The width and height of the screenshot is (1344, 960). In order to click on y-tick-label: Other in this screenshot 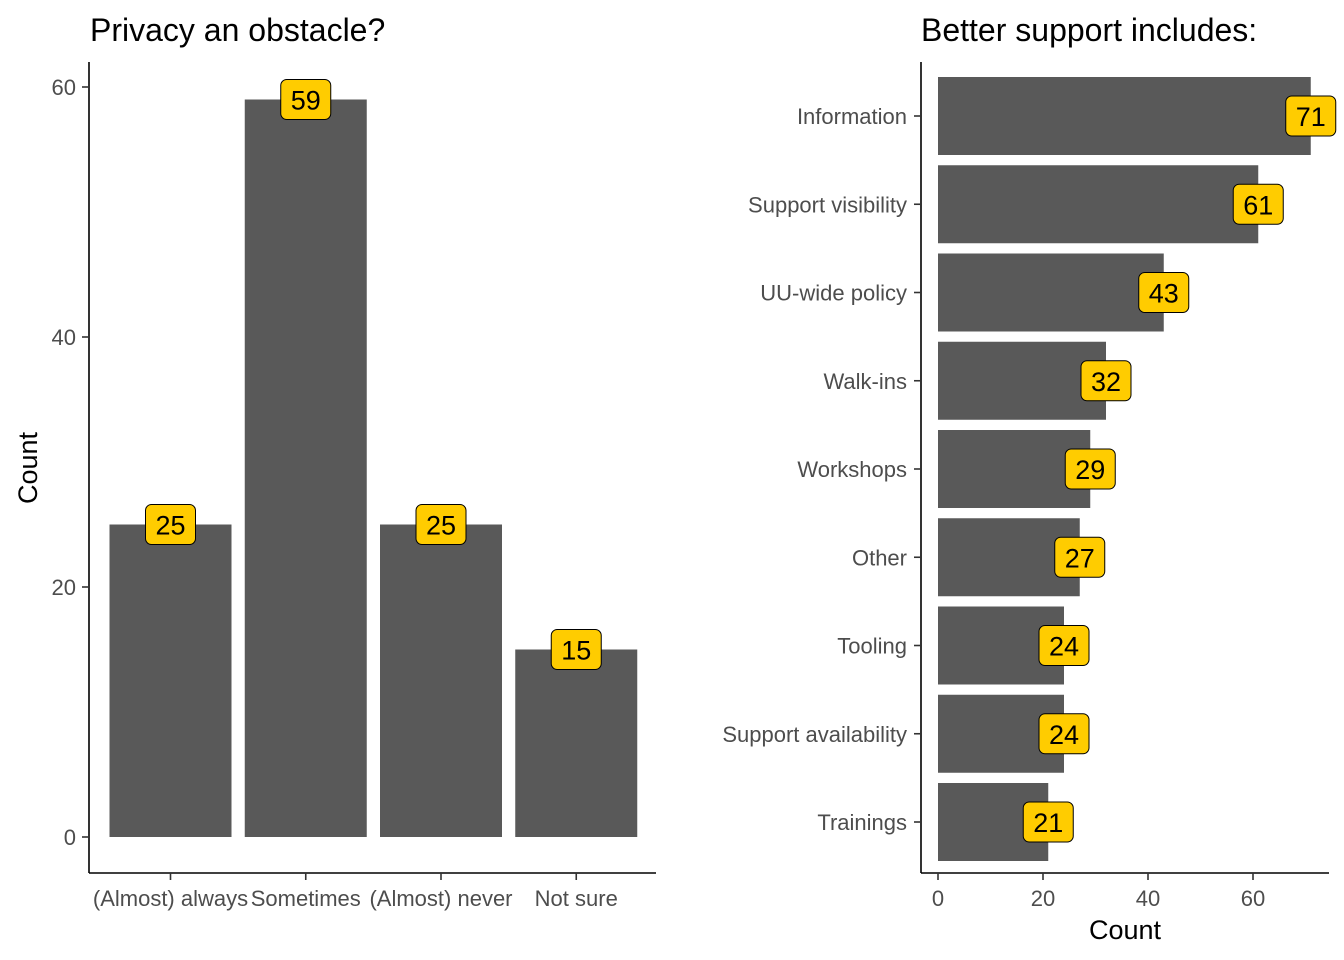, I will do `click(879, 557)`.